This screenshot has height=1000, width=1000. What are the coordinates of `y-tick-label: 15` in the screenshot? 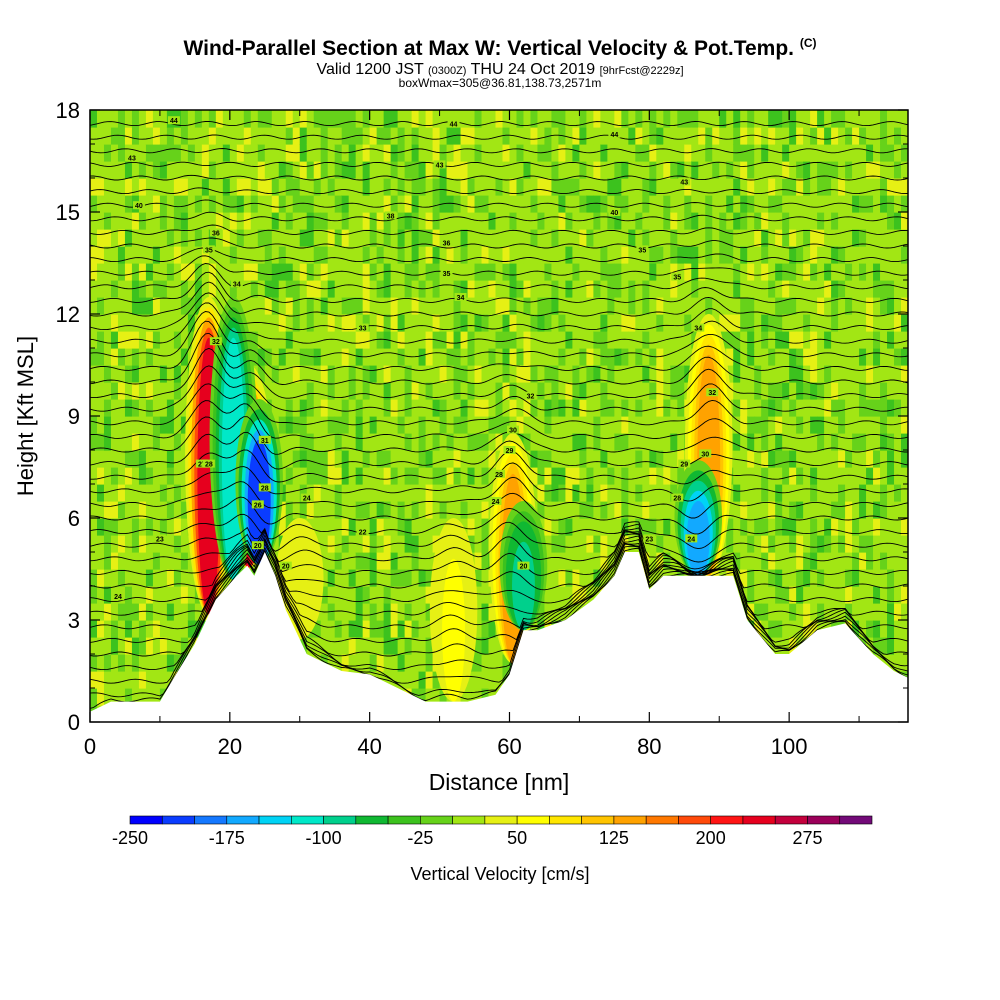 It's located at (68, 212).